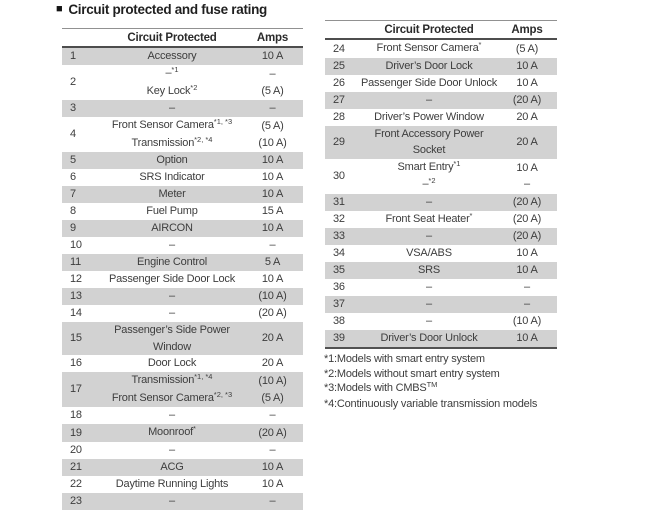  I want to click on circuit-name: Meter, so click(171, 194).